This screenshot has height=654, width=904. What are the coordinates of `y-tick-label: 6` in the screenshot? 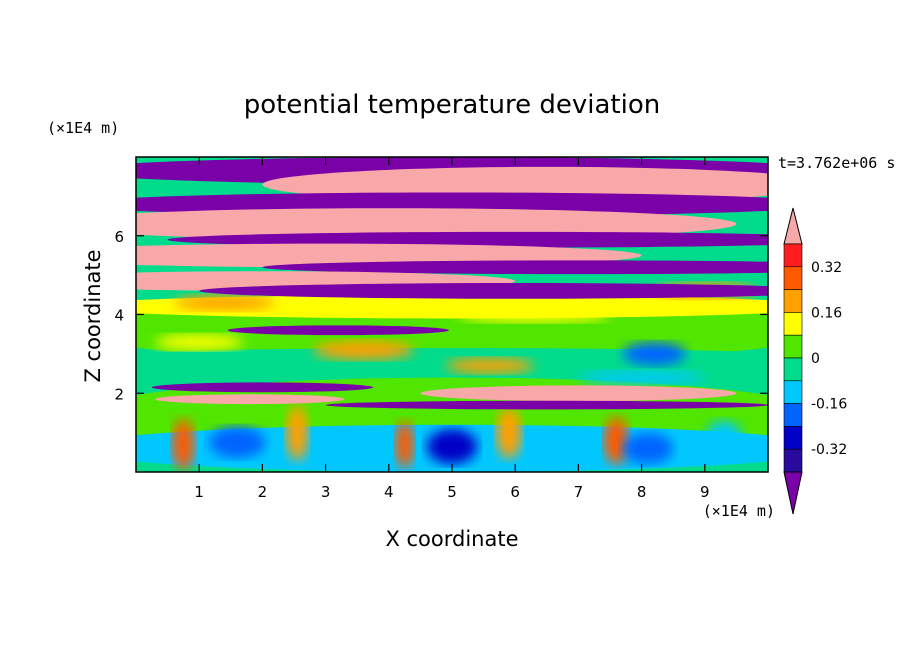 It's located at (119, 237).